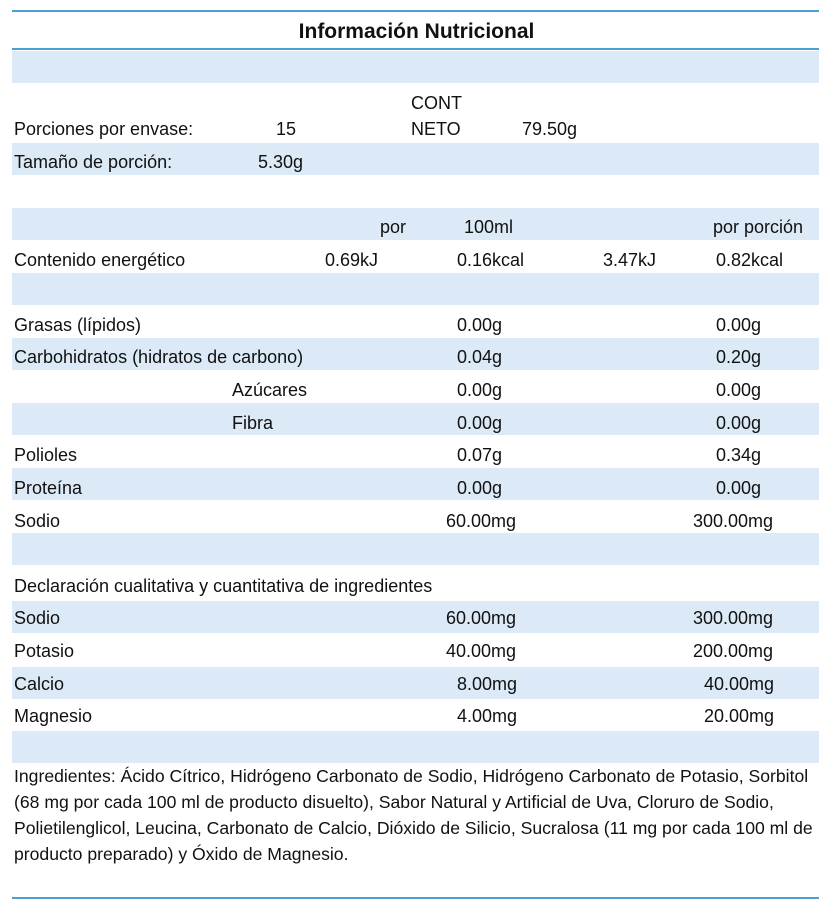 This screenshot has width=833, height=913. I want to click on neto-label: NETO, so click(436, 129).